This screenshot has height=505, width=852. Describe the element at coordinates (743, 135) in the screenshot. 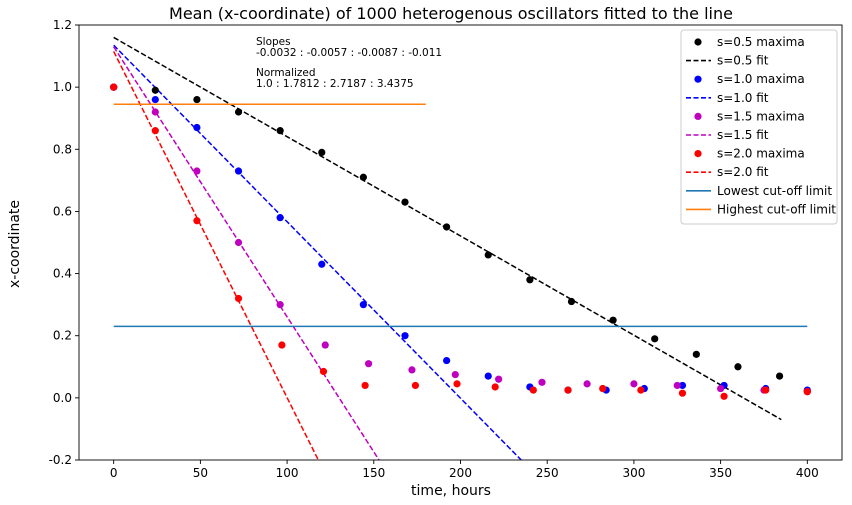

I see `legend-label: s=1.5 fit` at that location.